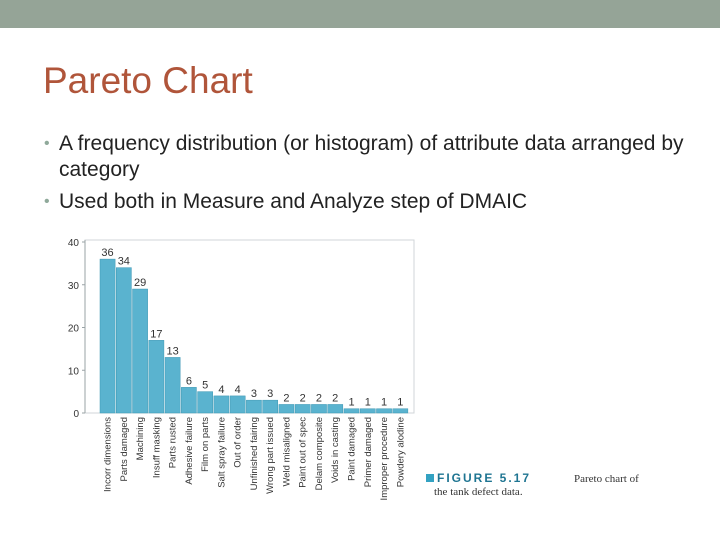 Image resolution: width=720 pixels, height=540 pixels. Describe the element at coordinates (606, 479) in the screenshot. I see `figure-caption-line1: Pareto chart of` at that location.